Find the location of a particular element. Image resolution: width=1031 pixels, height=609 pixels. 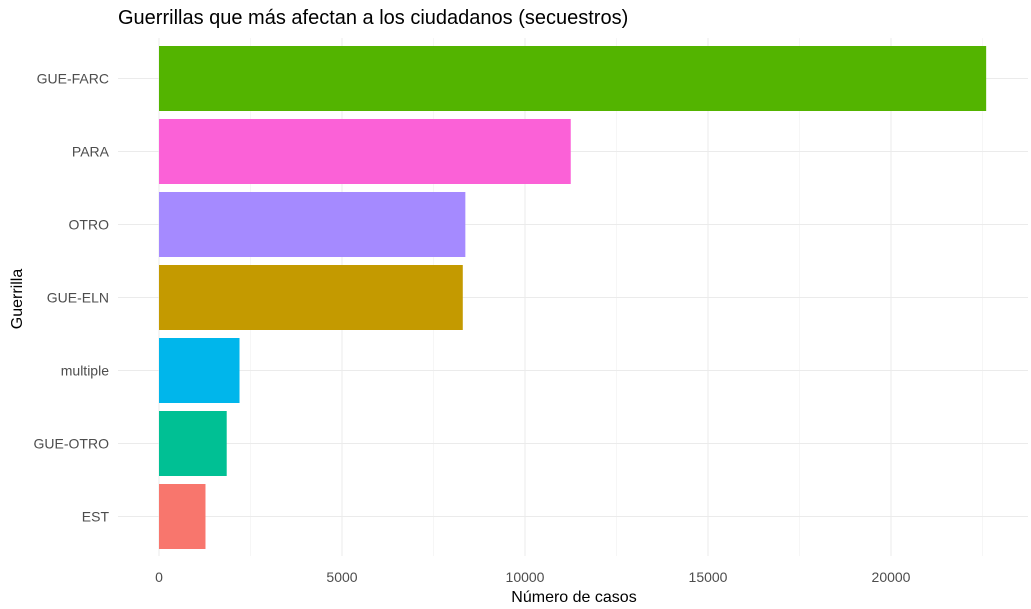

x-axis-tick-labels: 0 5000 10000 15000 20000 is located at coordinates (533, 577).